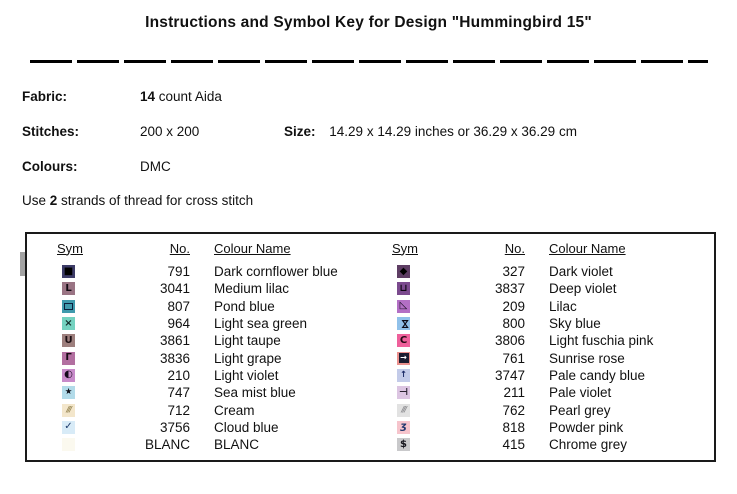 Image resolution: width=737 pixels, height=494 pixels. What do you see at coordinates (197, 409) in the screenshot?
I see `table-row: /// 712 Cream` at bounding box center [197, 409].